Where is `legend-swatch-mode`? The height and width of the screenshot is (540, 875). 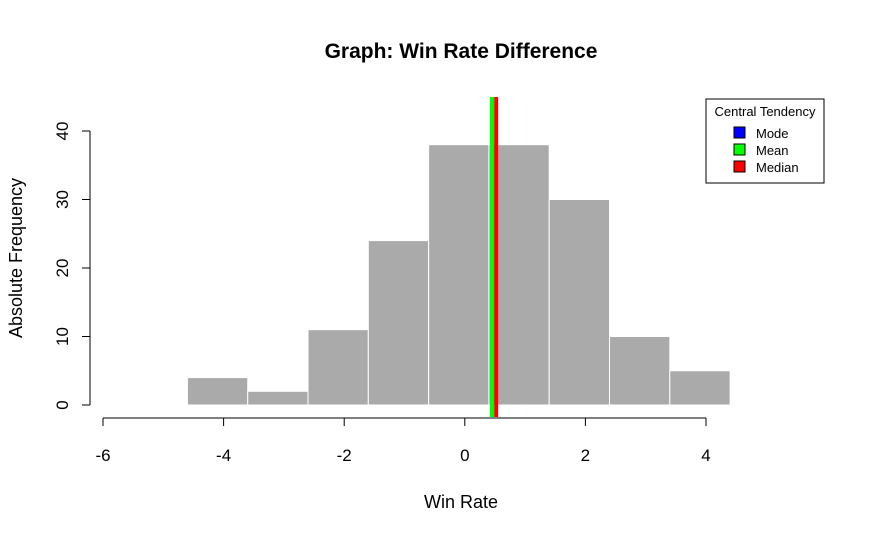
legend-swatch-mode is located at coordinates (739, 132).